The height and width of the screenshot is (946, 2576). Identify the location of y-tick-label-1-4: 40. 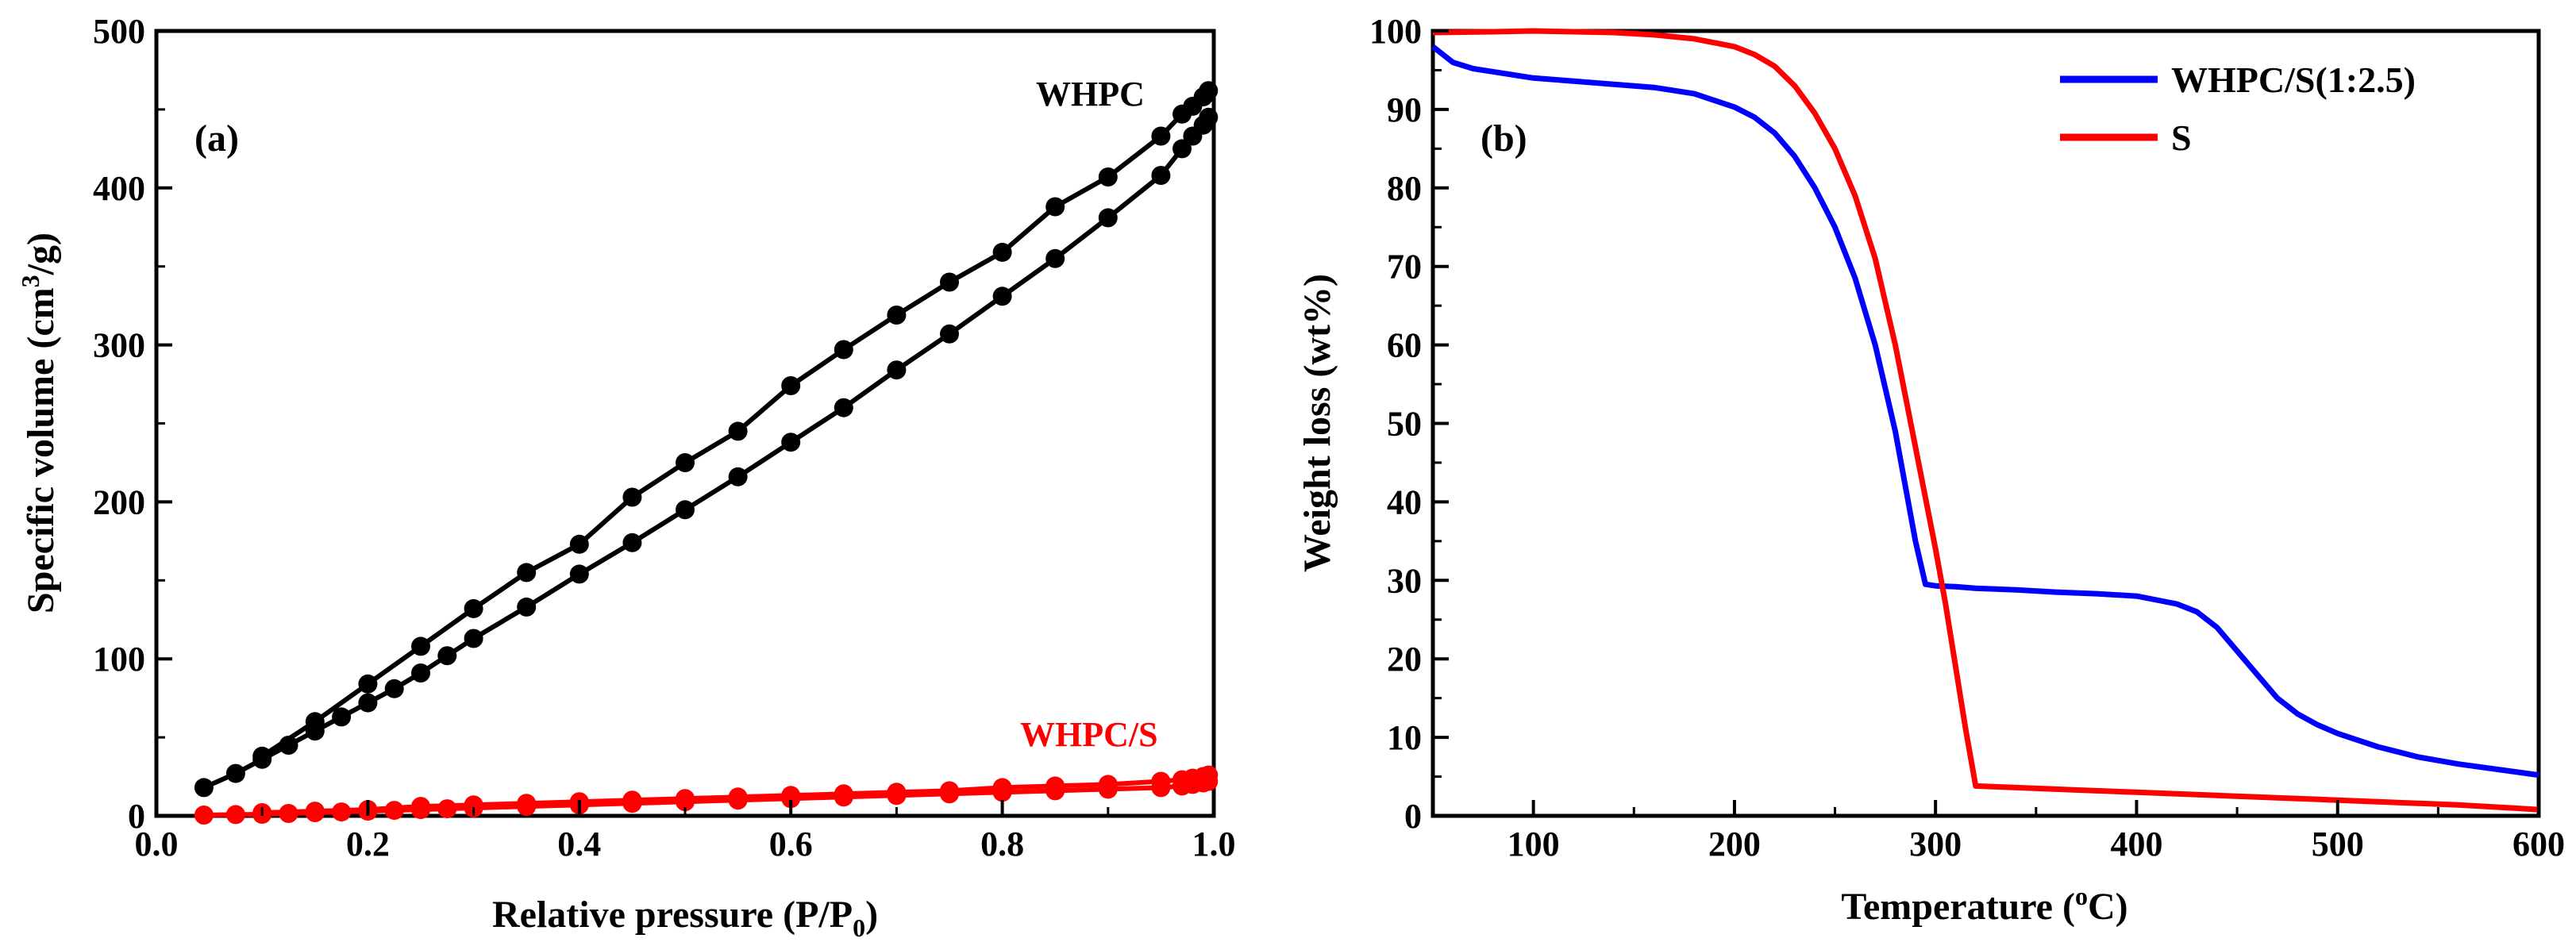
(1404, 502).